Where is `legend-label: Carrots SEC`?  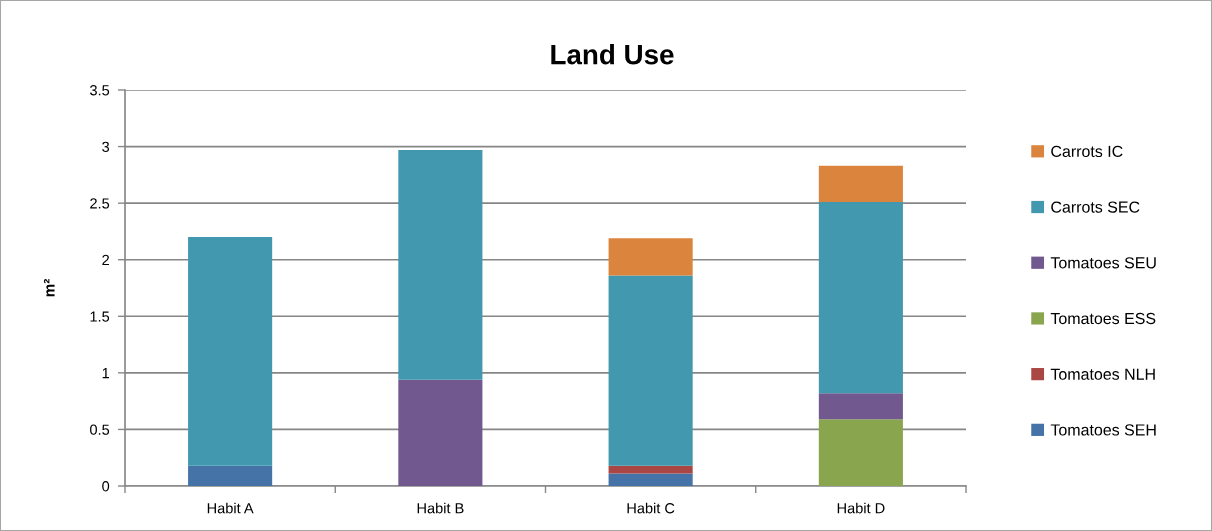 legend-label: Carrots SEC is located at coordinates (1095, 207).